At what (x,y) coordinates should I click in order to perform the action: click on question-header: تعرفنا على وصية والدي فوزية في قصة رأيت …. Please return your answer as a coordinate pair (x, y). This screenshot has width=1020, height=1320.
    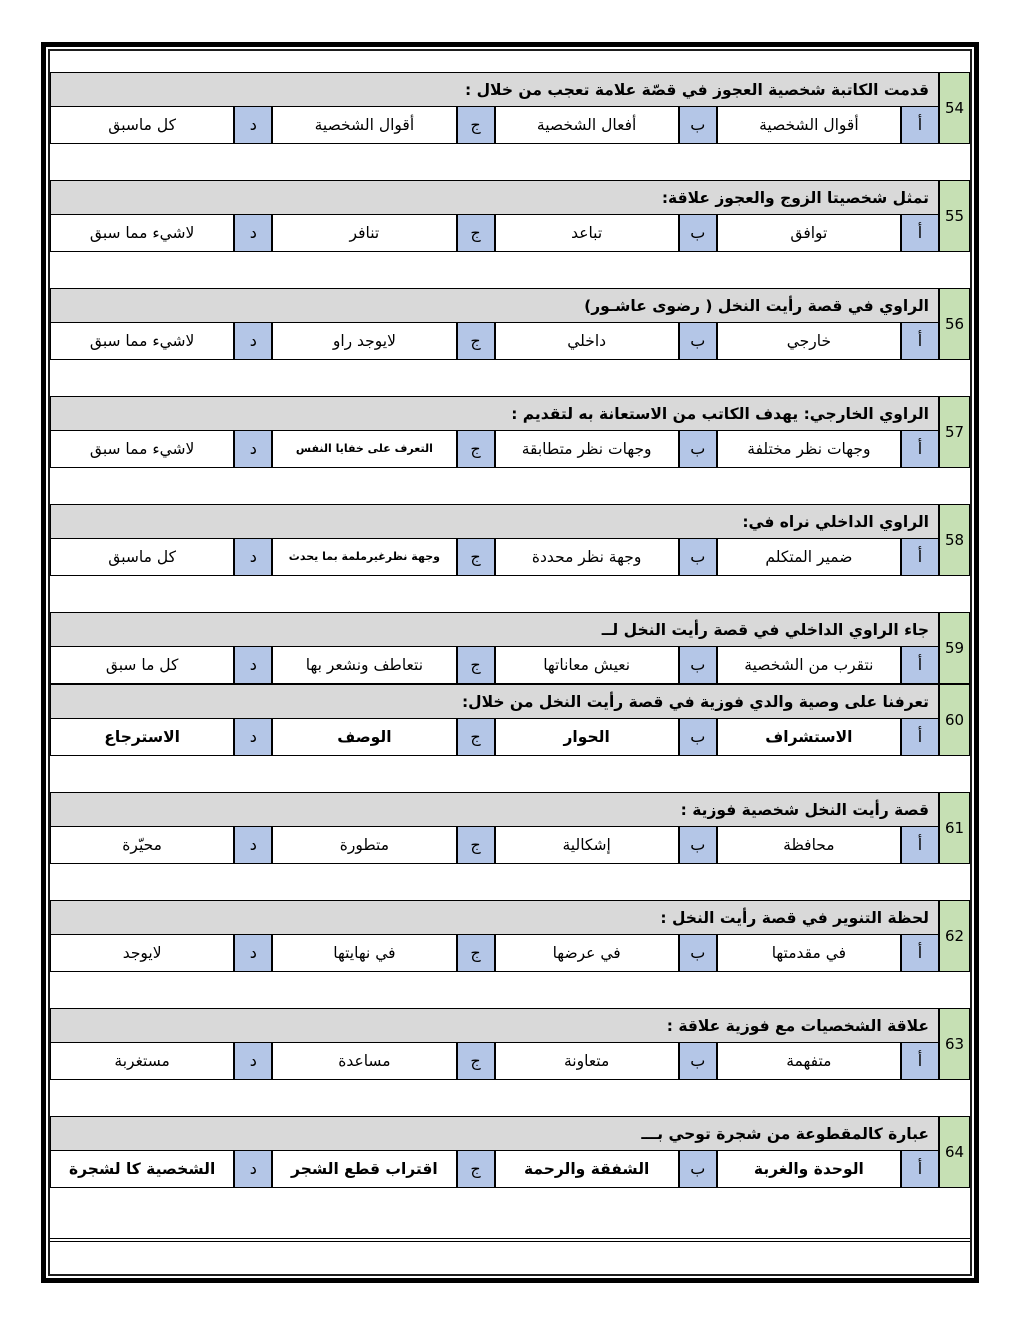
    Looking at the image, I should click on (494, 701).